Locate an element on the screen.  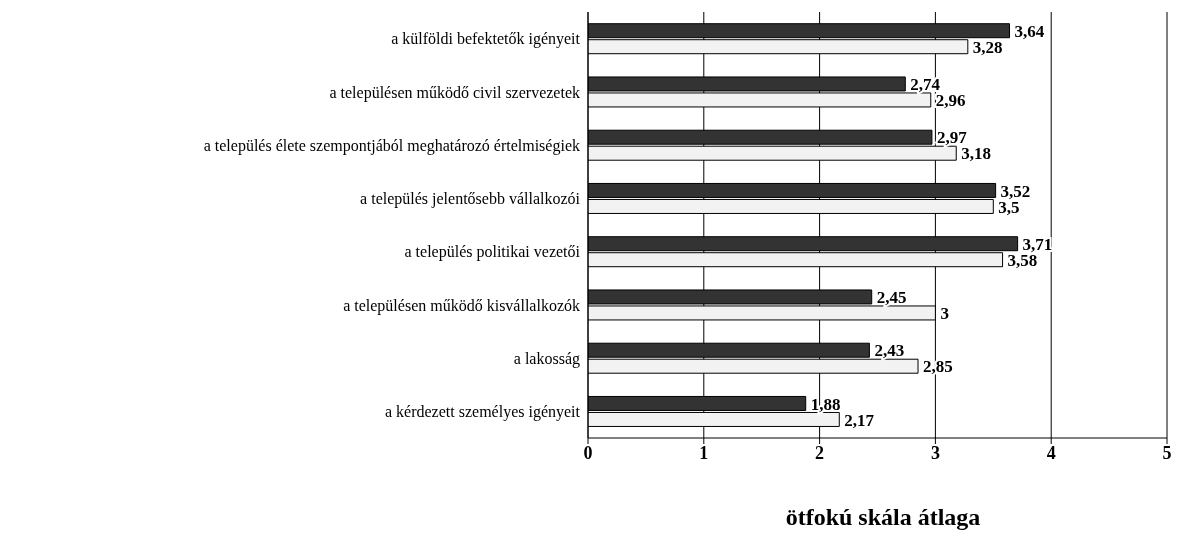
data-label: 3 is located at coordinates (944, 313).